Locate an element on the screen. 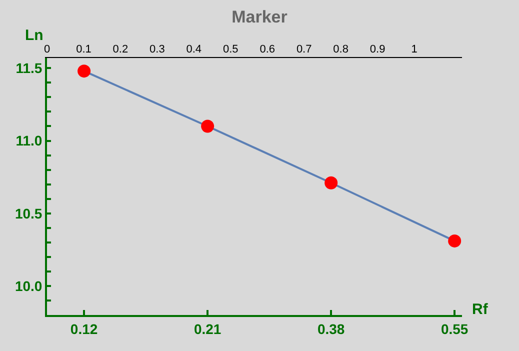 This screenshot has width=519, height=351. y-axis-title: Ln is located at coordinates (34, 35).